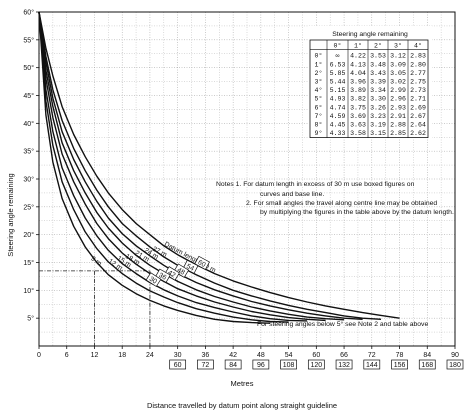  What do you see at coordinates (319, 90) in the screenshot?
I see `table-cell: 4°` at bounding box center [319, 90].